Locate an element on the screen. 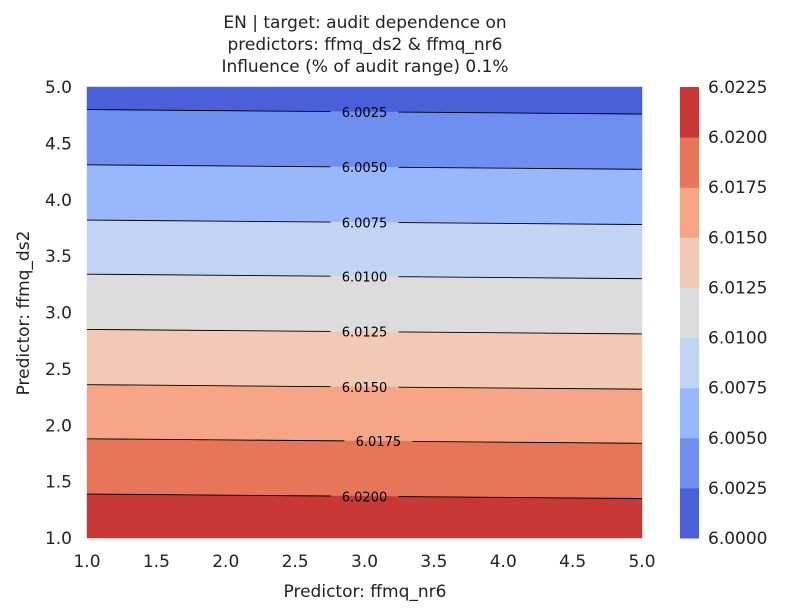 The height and width of the screenshot is (615, 795). colorbar is located at coordinates (689, 313).